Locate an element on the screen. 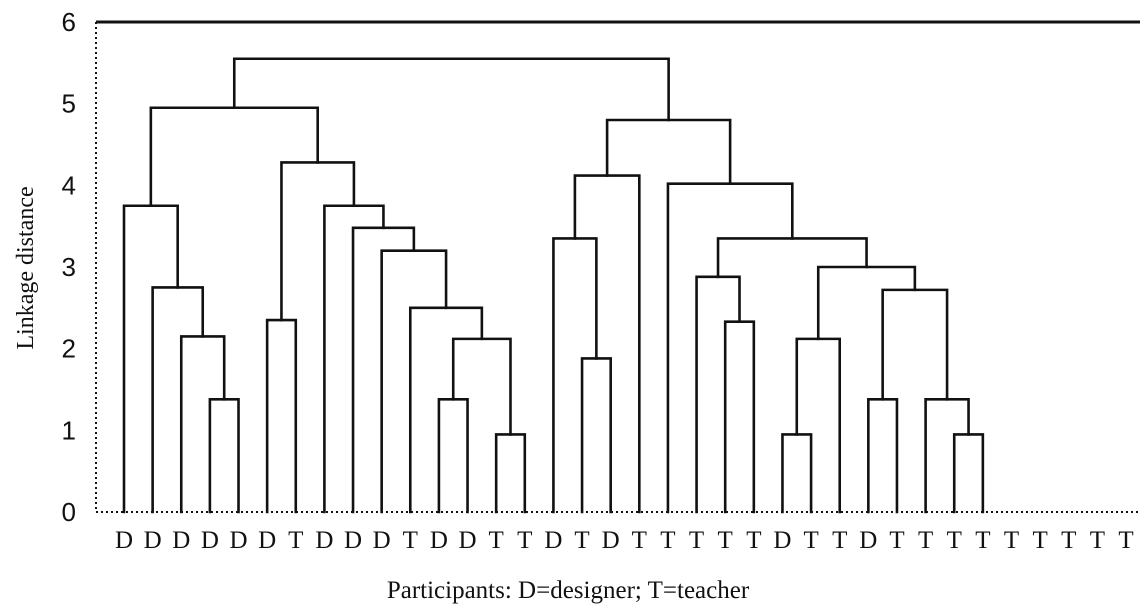  y-tick-label: 6 is located at coordinates (69, 22).